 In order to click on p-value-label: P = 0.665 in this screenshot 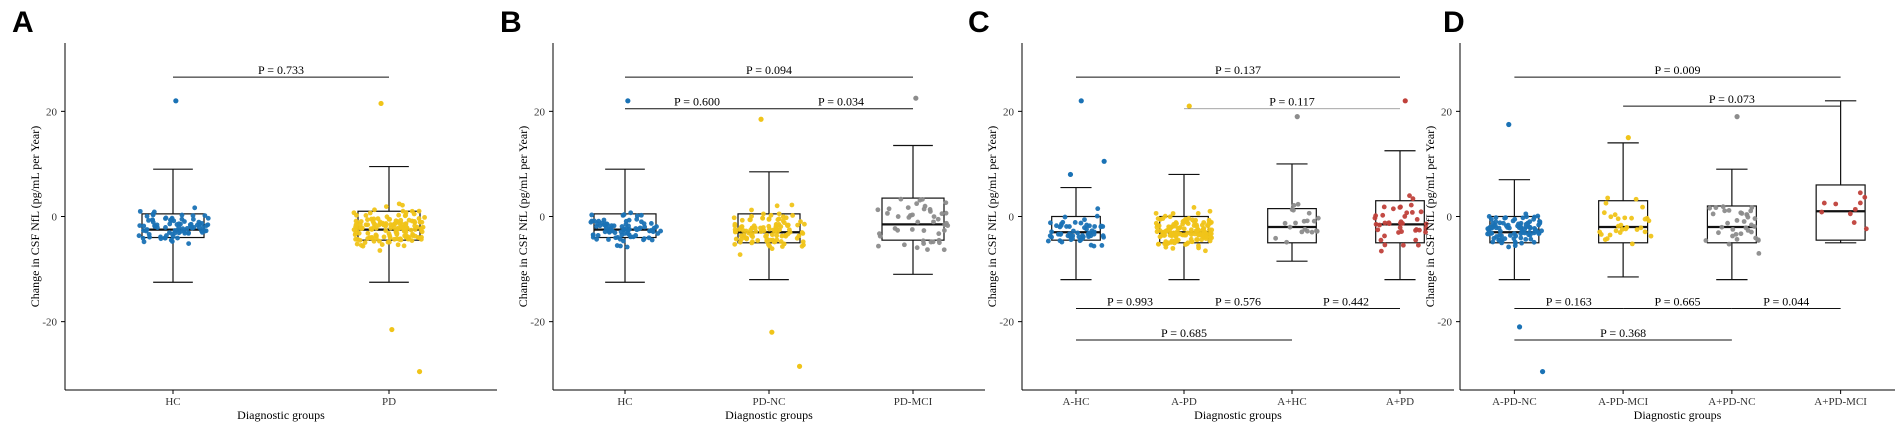, I will do `click(1678, 302)`.